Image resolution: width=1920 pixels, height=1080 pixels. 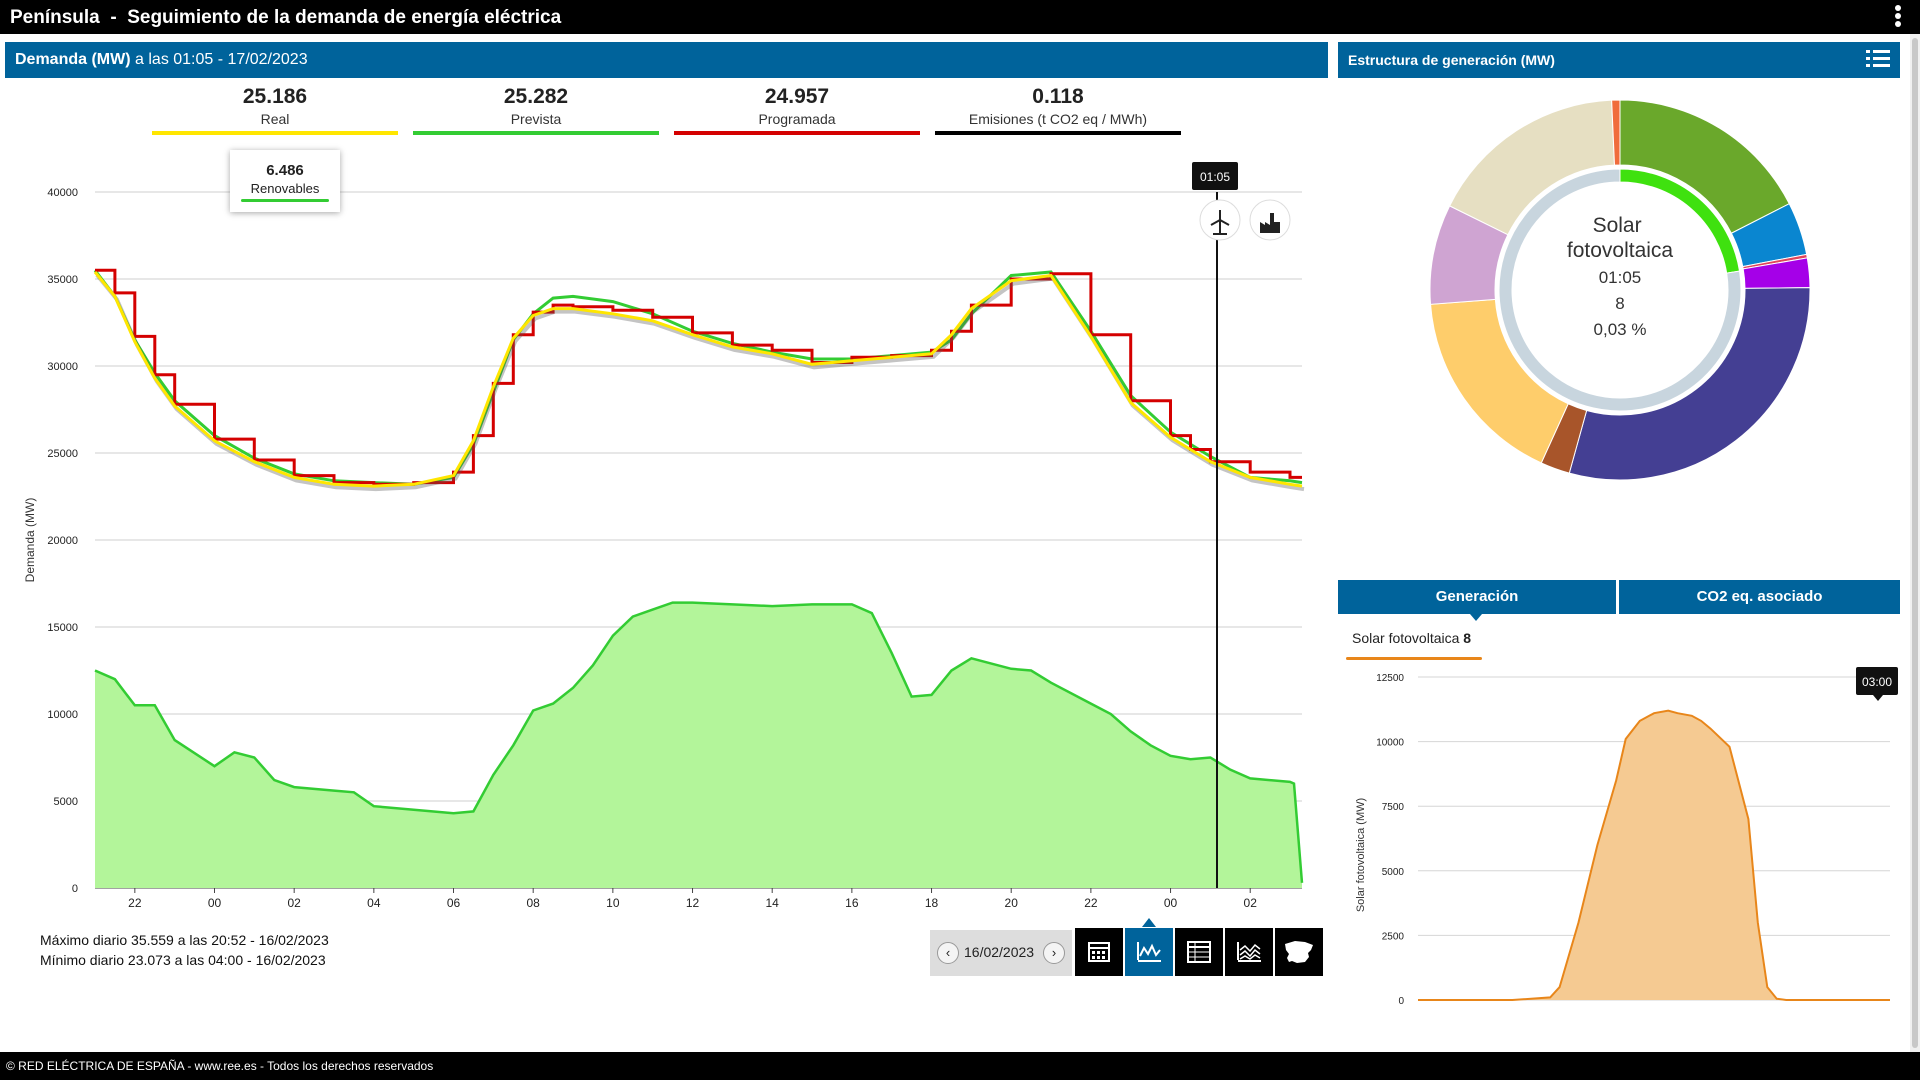 I want to click on renewables-summary: 6.486 Renovables, so click(x=285, y=181).